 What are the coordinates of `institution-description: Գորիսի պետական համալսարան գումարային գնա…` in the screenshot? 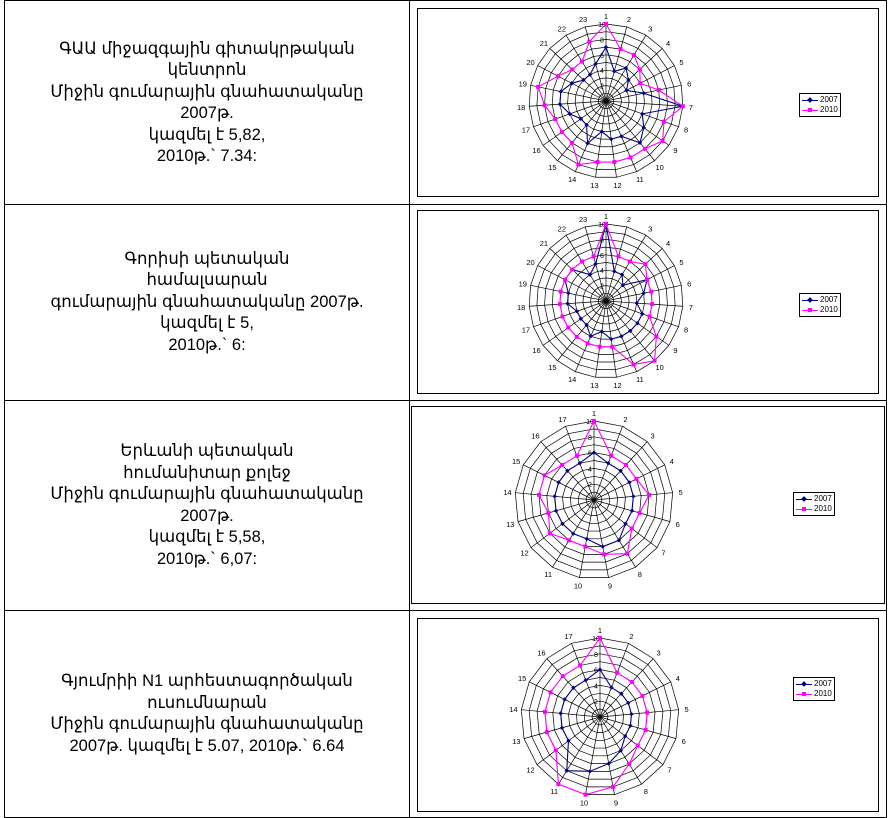 It's located at (207, 302).